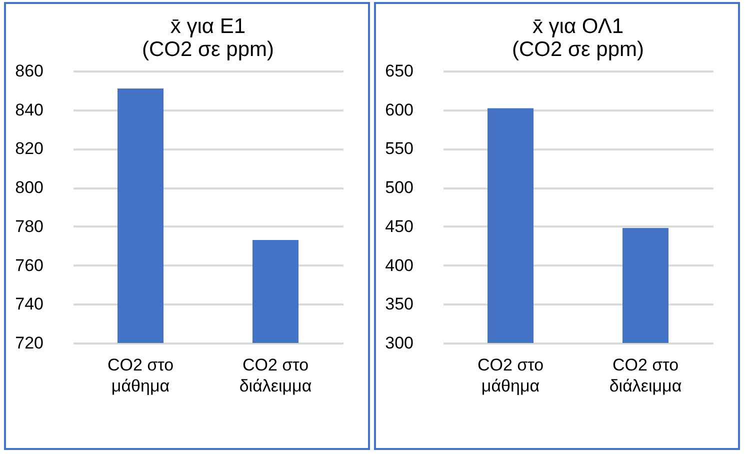 This screenshot has height=454, width=749. Describe the element at coordinates (29, 304) in the screenshot. I see `y-tick-label: 740` at that location.